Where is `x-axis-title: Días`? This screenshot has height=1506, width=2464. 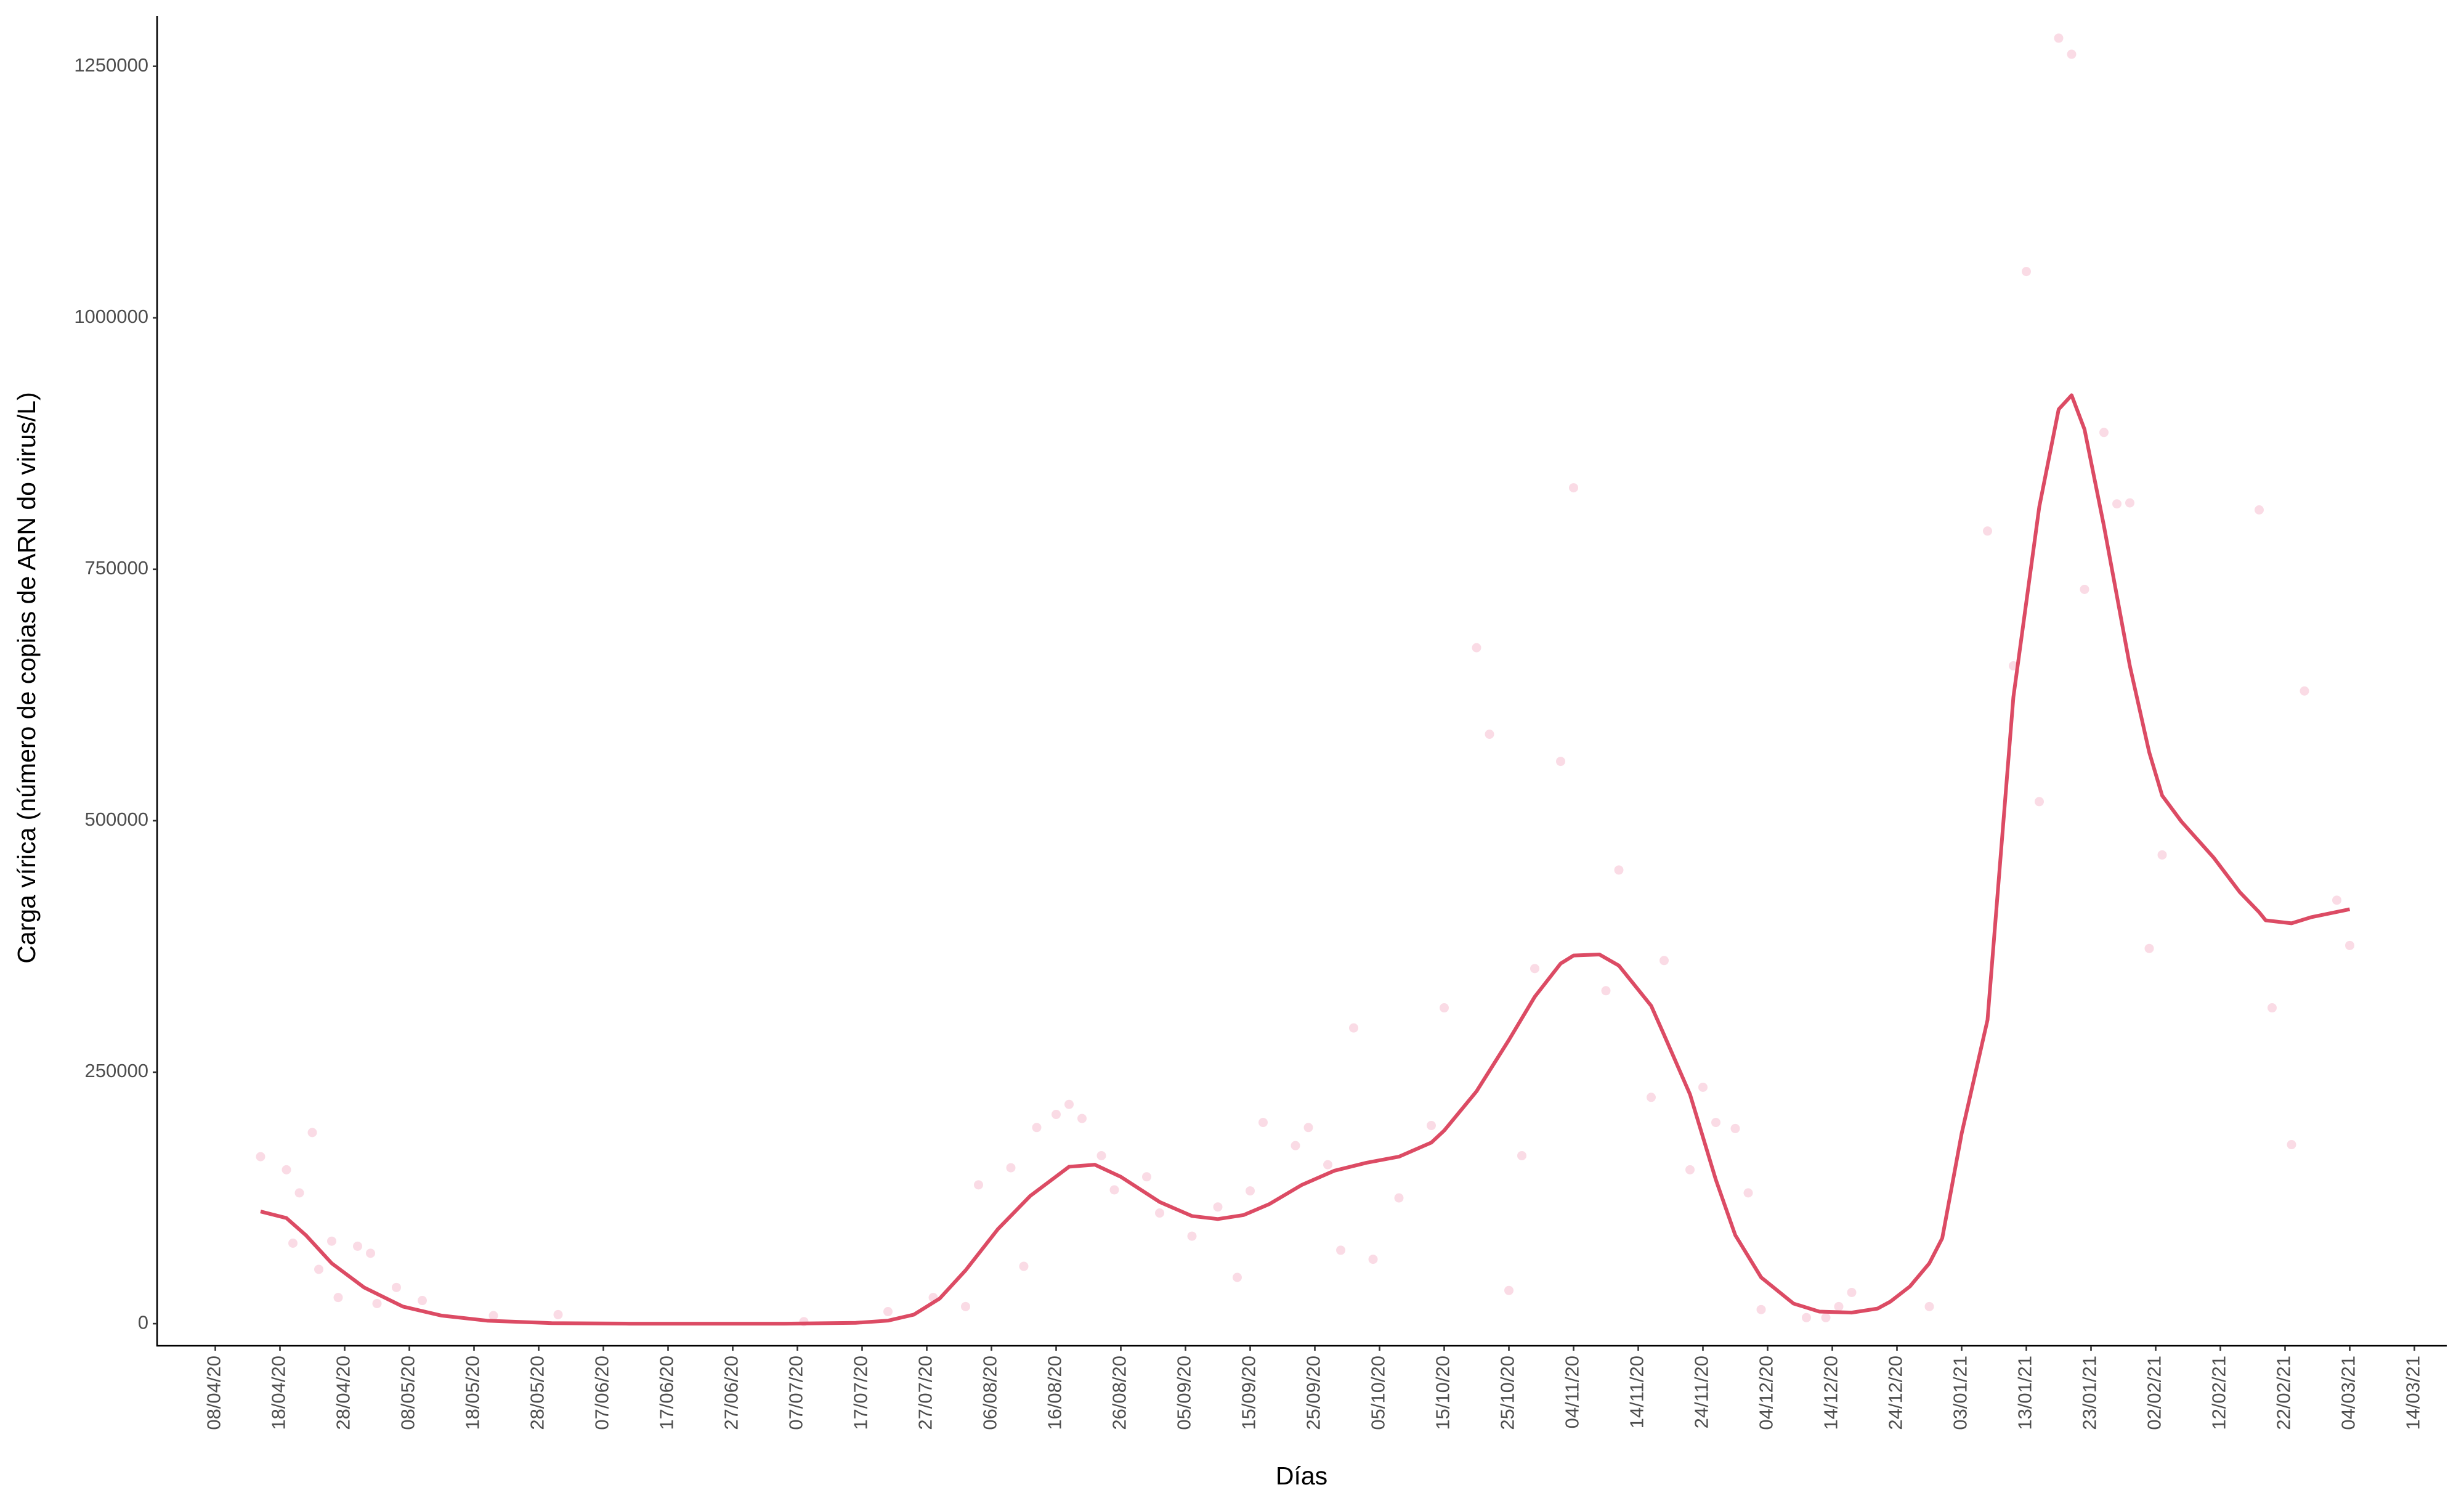 x-axis-title: Días is located at coordinates (1301, 1476).